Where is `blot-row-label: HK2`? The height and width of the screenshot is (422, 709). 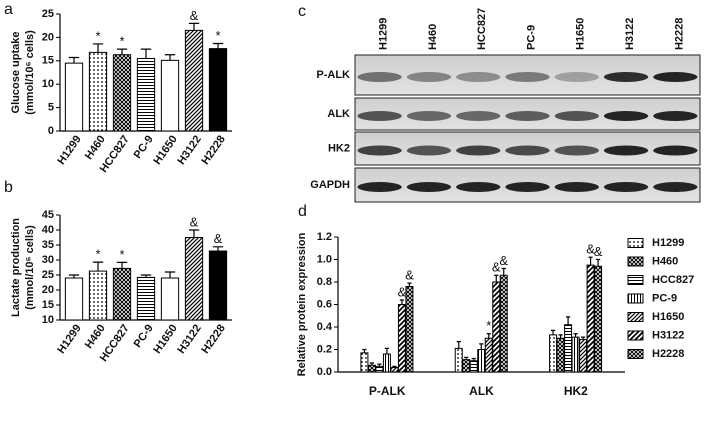
blot-row-label: HK2 is located at coordinates (339, 148).